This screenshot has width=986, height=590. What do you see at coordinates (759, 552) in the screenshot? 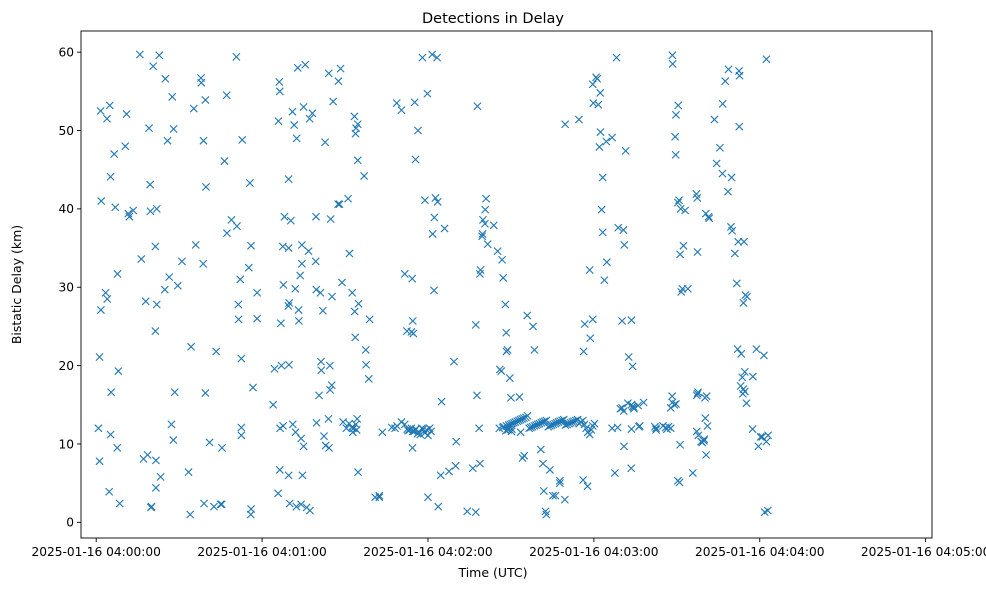
I see `x-tick-label: 2025-01-16 04:04:00` at bounding box center [759, 552].